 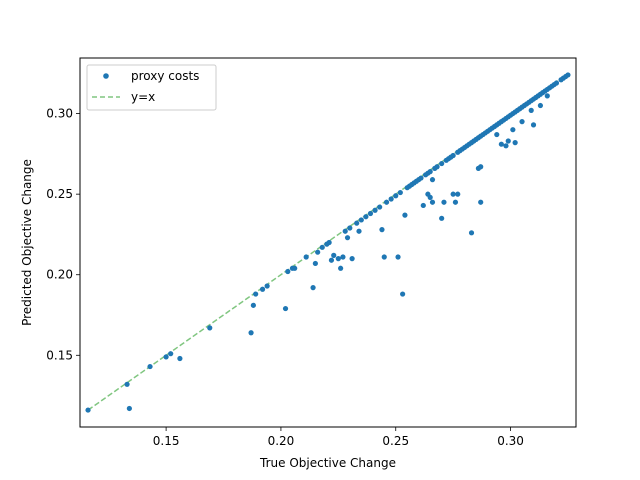 I want to click on legend-box, so click(x=151, y=87).